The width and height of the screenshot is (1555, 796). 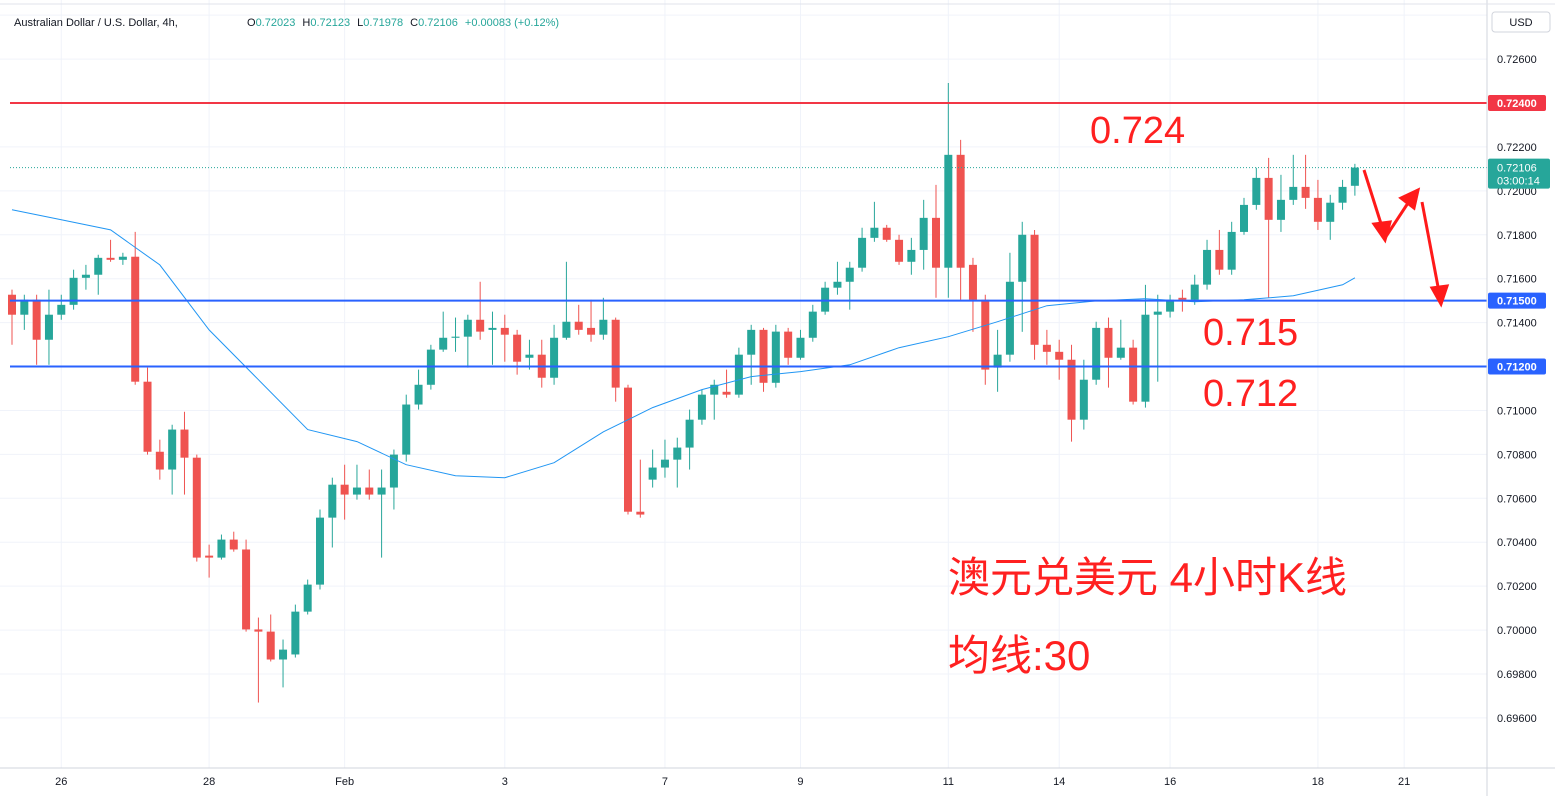 I want to click on y-tick-label: 0.70400, so click(x=1517, y=543).